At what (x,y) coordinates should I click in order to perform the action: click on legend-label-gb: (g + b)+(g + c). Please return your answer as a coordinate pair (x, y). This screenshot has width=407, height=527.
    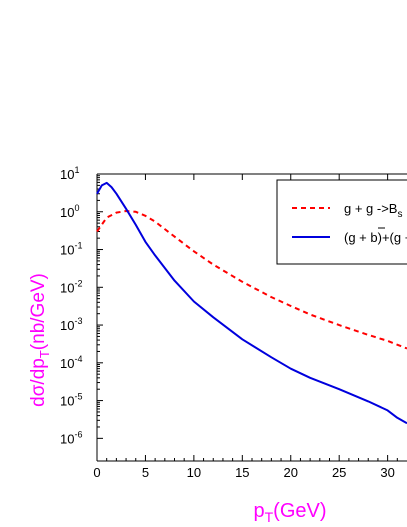
    Looking at the image, I should click on (375, 237).